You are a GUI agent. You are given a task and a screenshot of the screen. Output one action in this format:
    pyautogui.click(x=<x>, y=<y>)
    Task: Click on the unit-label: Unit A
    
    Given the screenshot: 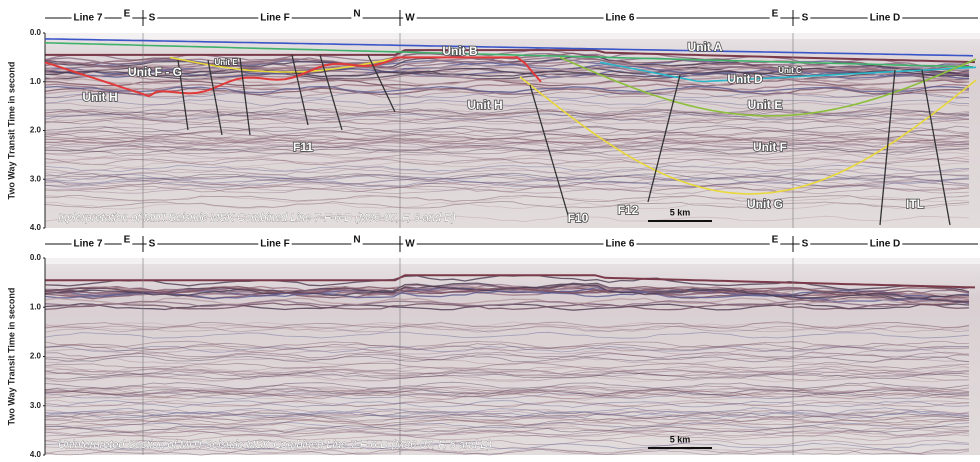 What is the action you would take?
    pyautogui.click(x=705, y=47)
    